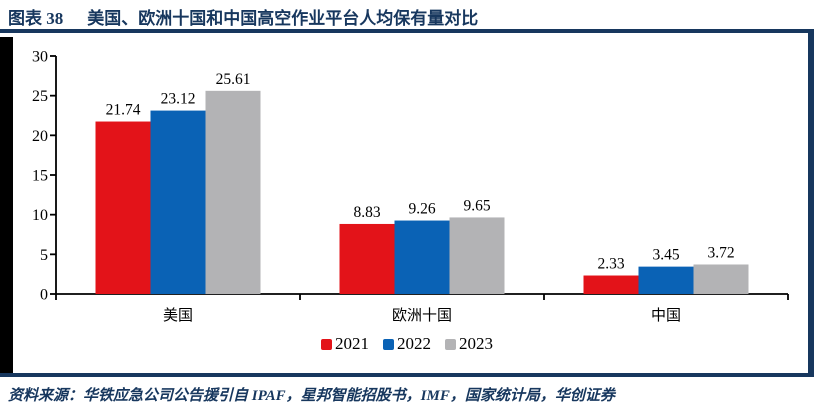 This screenshot has width=814, height=408. I want to click on bottom-divider, so click(407, 375).